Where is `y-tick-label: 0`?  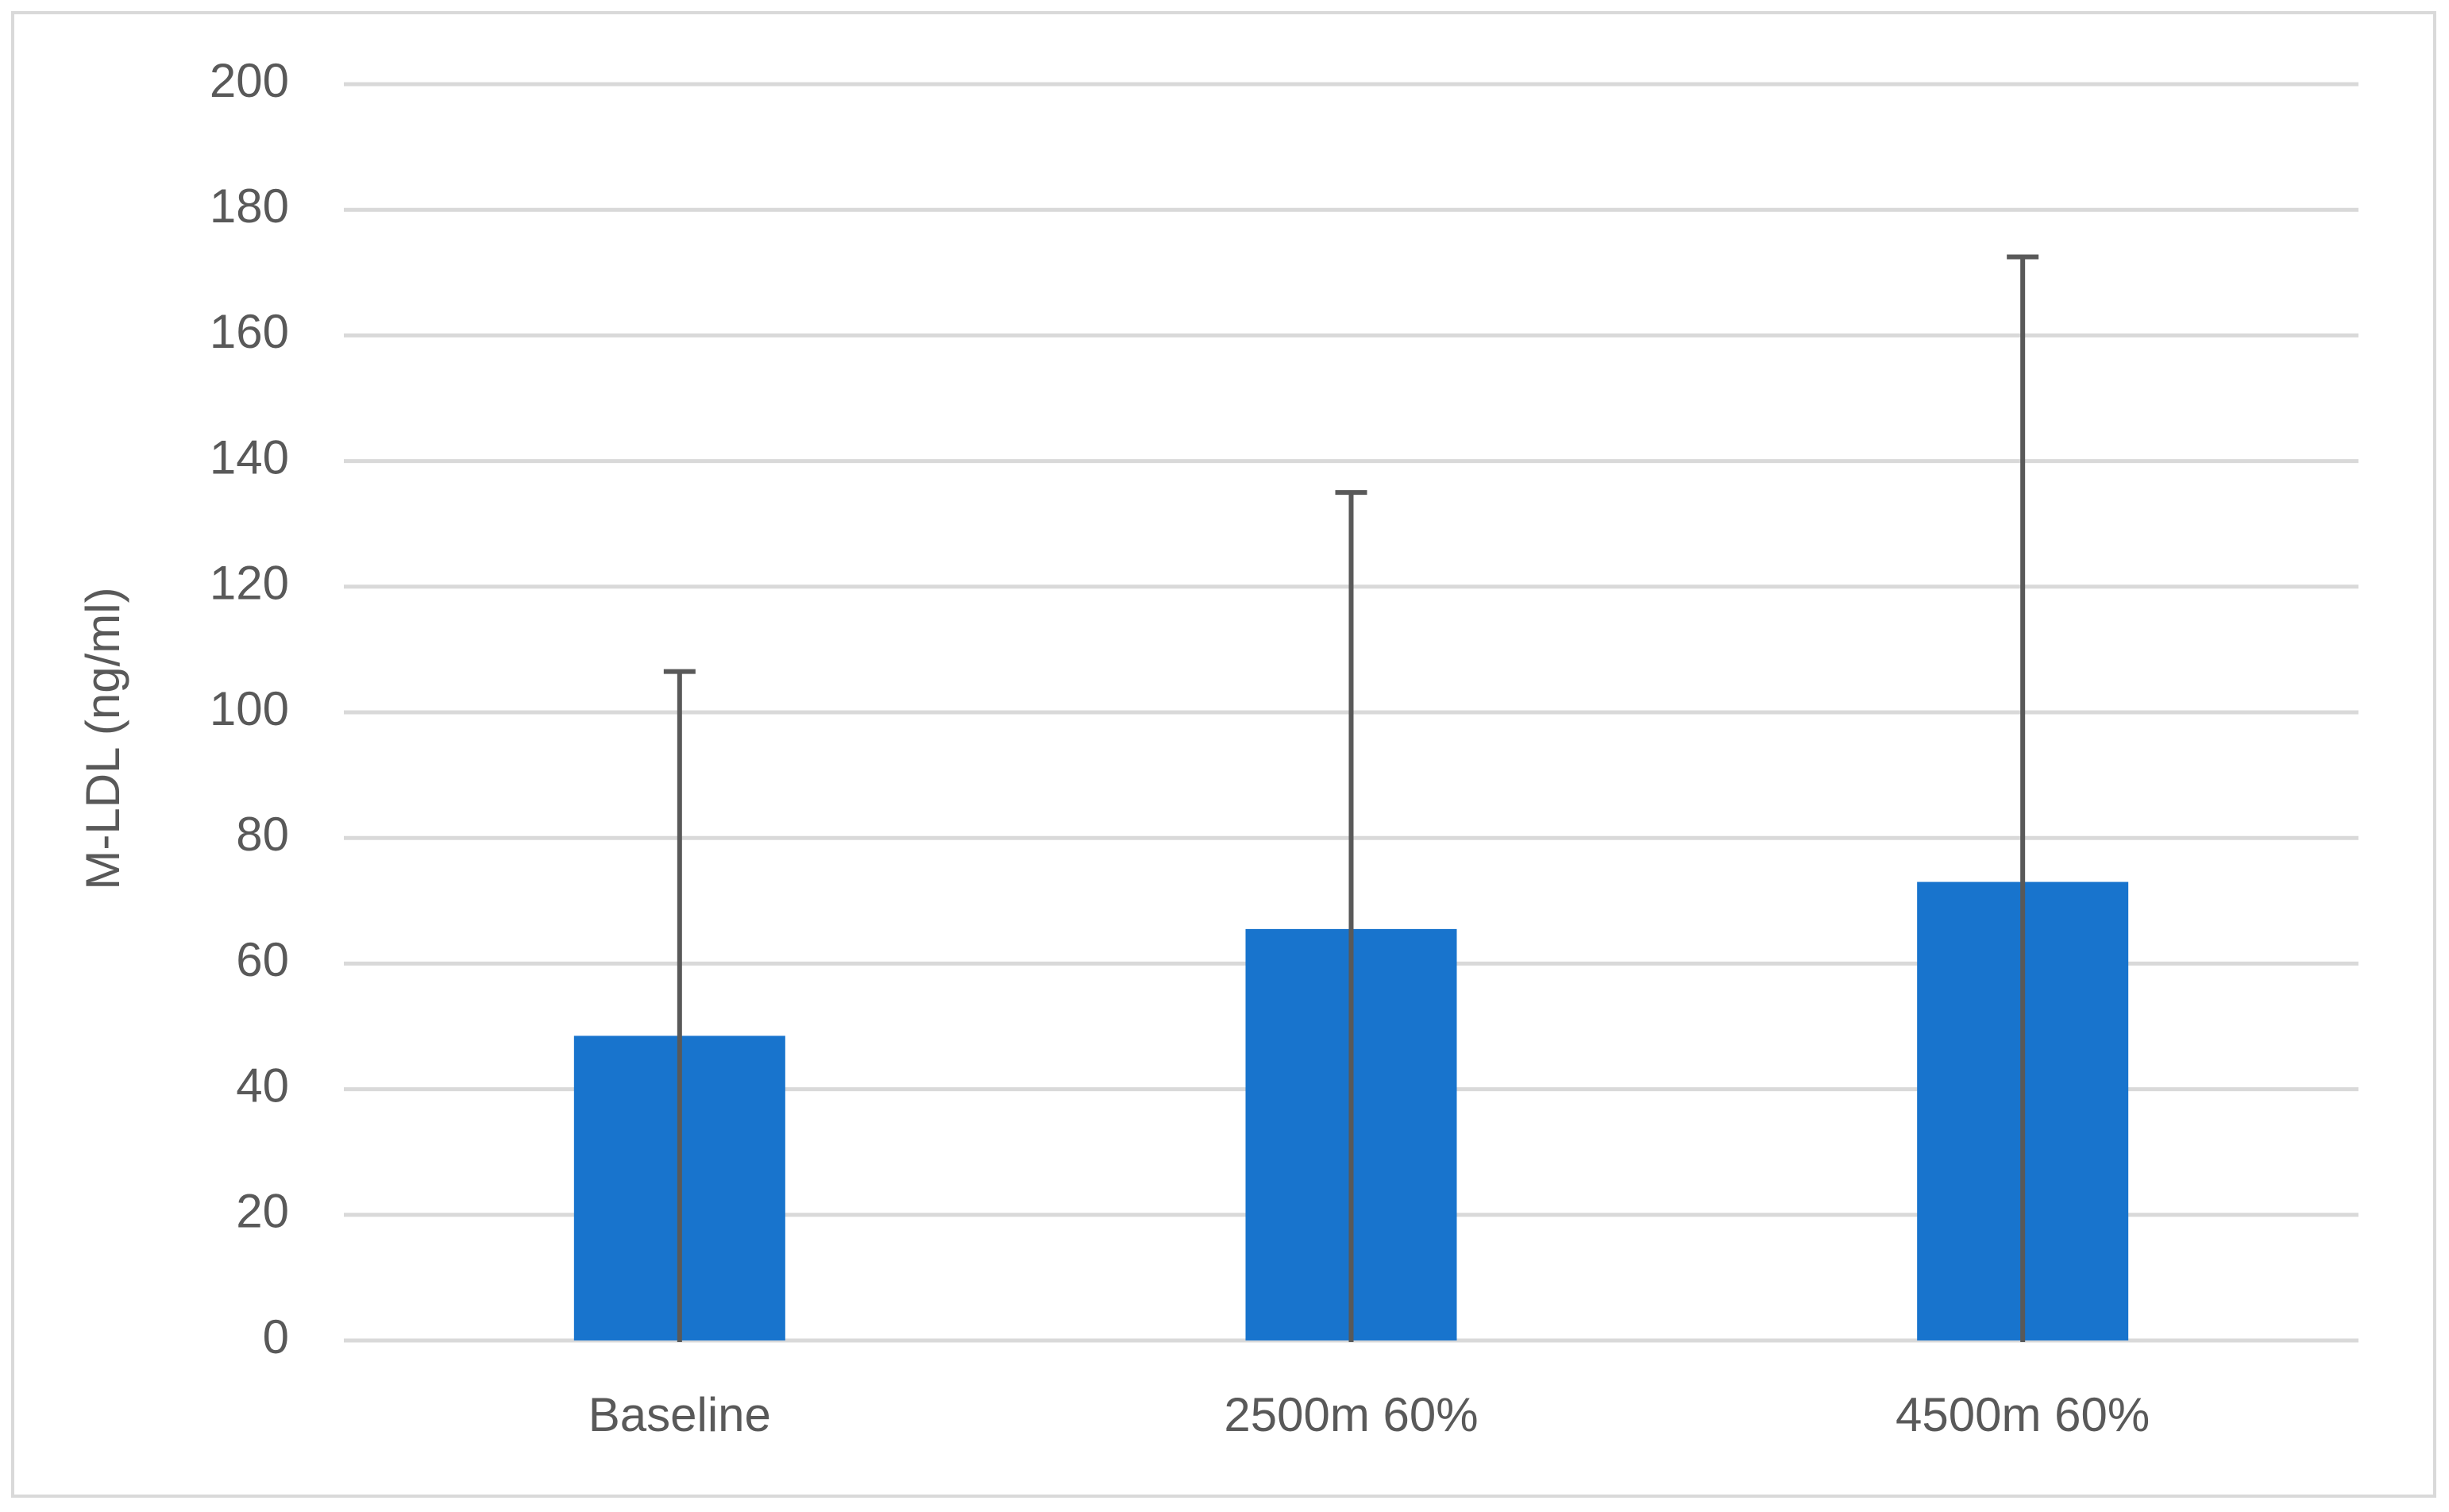 y-tick-label: 0 is located at coordinates (276, 1337).